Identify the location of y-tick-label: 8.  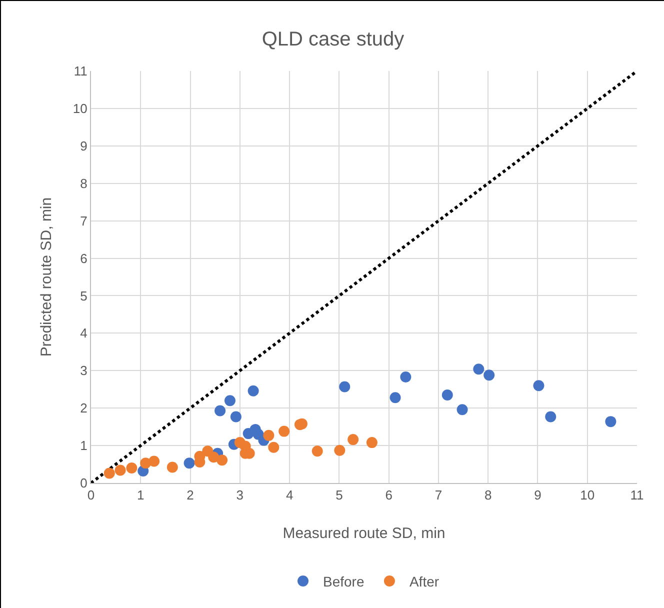
(84, 183).